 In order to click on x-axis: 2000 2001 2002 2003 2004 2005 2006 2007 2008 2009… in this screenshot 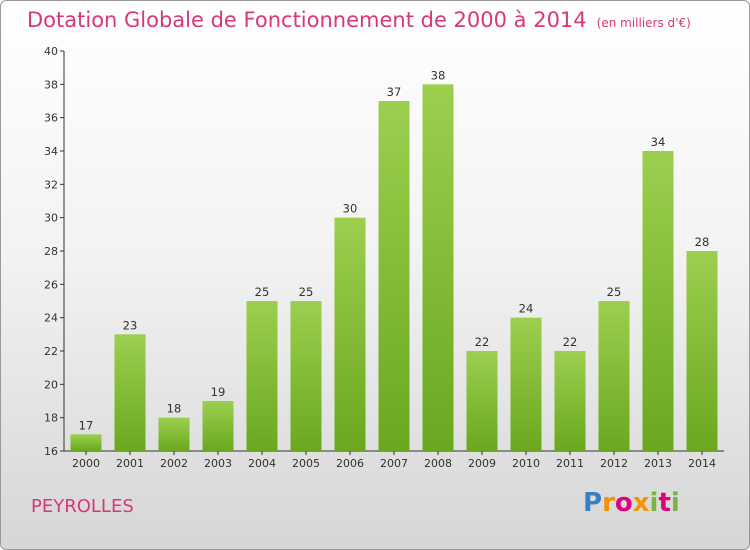, I will do `click(394, 460)`.